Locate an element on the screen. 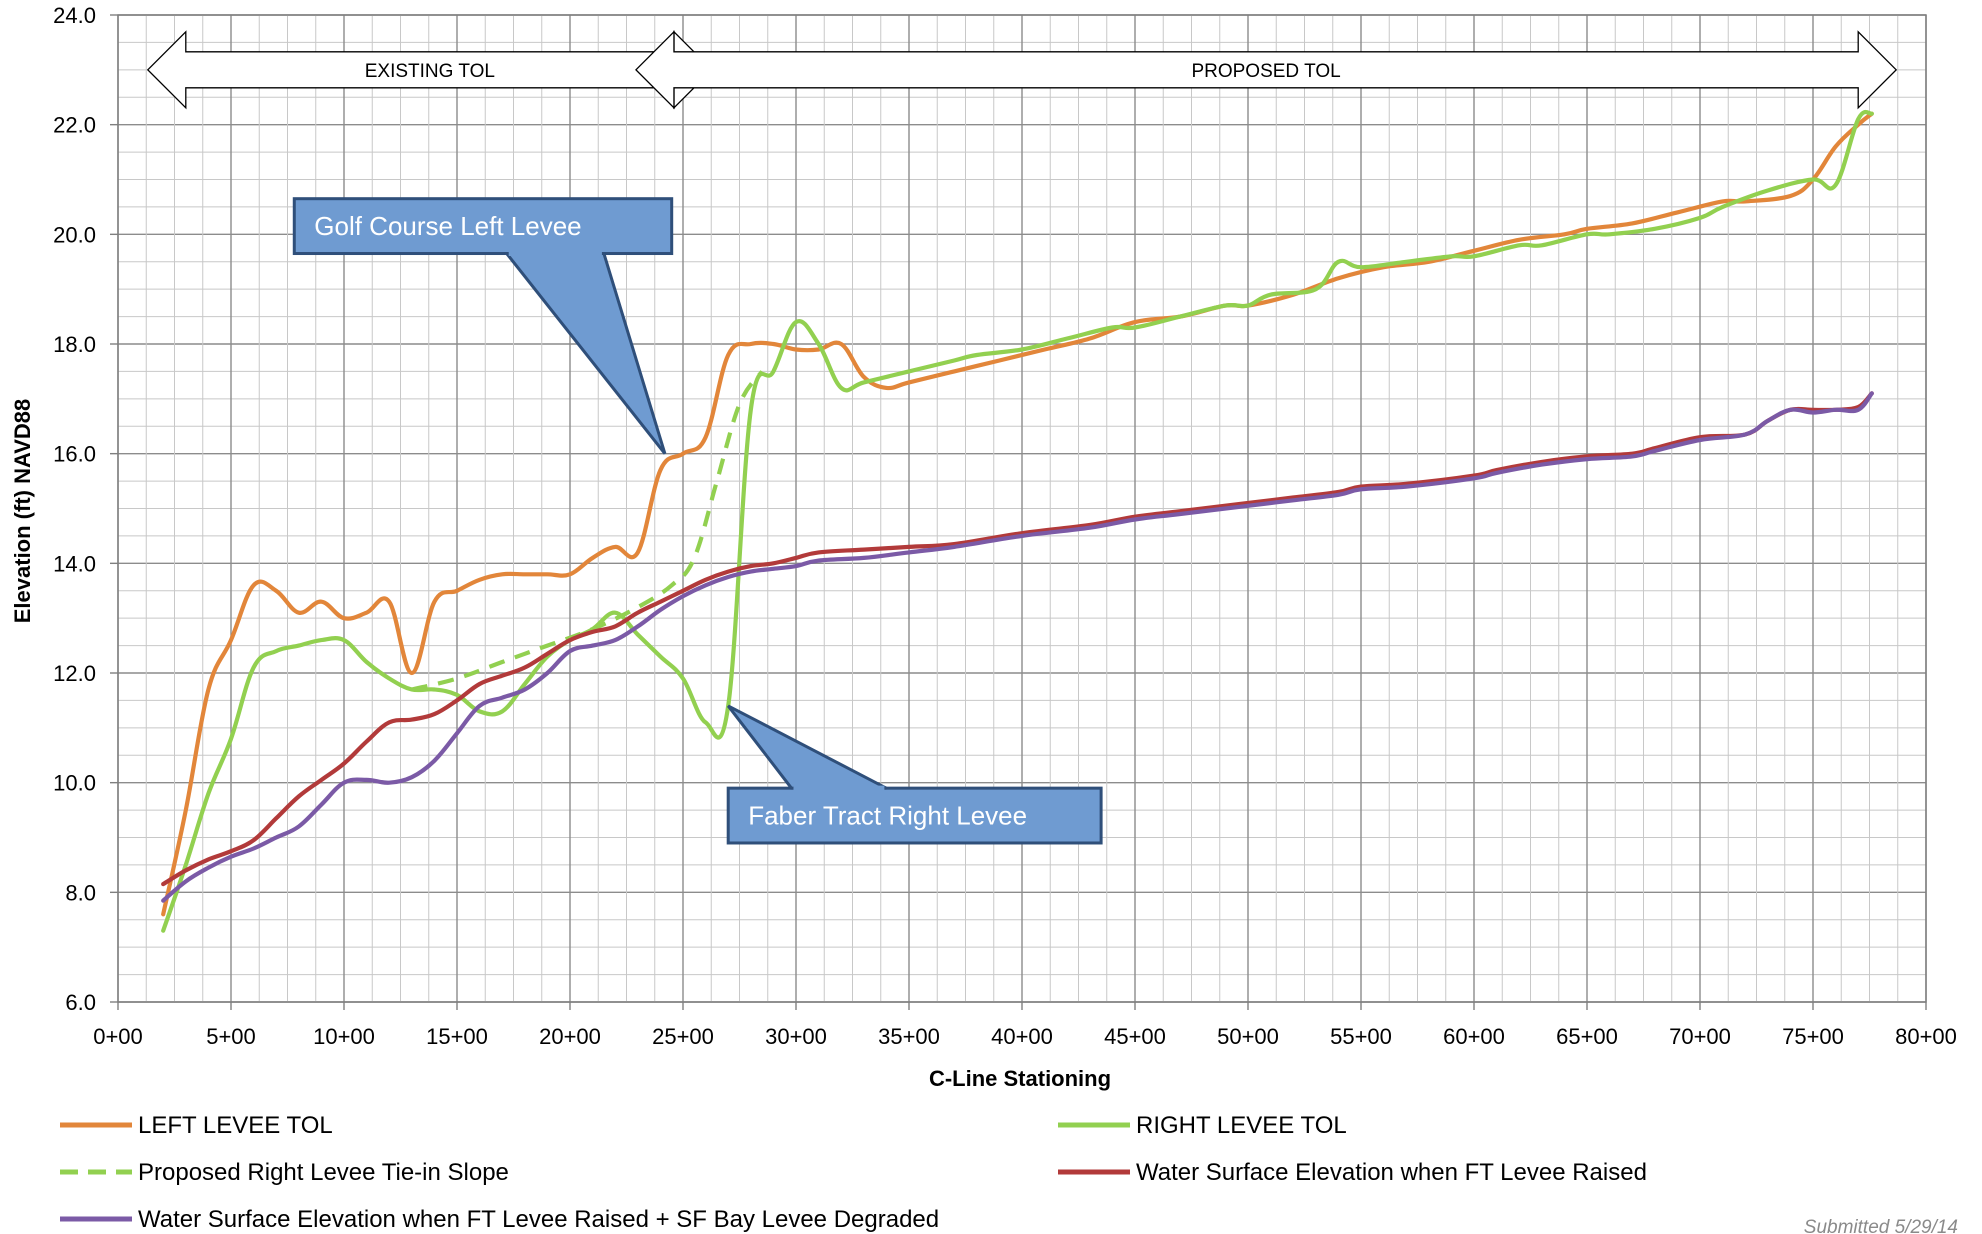 This screenshot has height=1234, width=1982. y-tick-label: 18.0 is located at coordinates (74, 344).